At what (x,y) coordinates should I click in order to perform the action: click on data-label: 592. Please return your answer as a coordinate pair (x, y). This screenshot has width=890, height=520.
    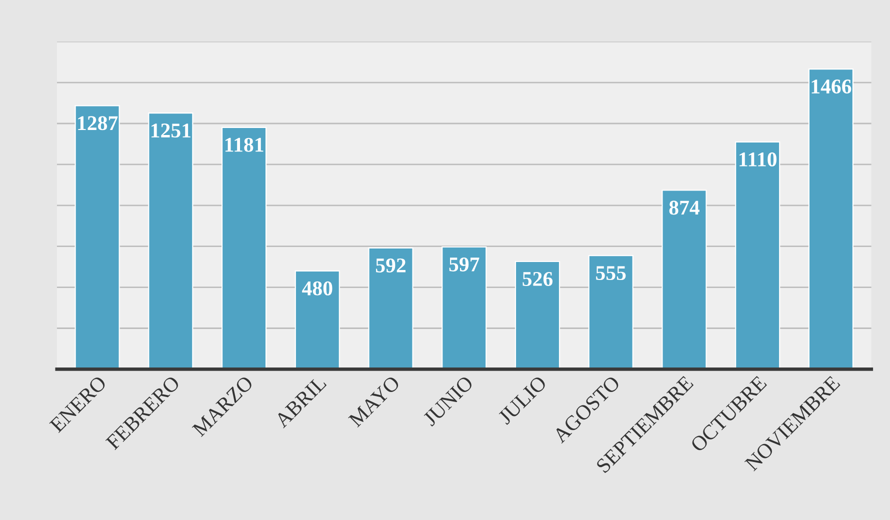
    Looking at the image, I should click on (391, 265).